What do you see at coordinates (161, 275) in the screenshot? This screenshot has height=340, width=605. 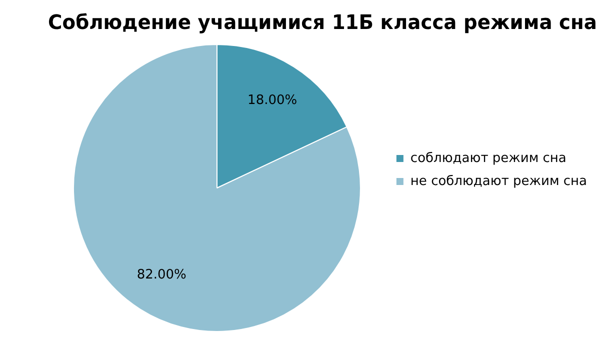 I see `data-label: 82.00%` at bounding box center [161, 275].